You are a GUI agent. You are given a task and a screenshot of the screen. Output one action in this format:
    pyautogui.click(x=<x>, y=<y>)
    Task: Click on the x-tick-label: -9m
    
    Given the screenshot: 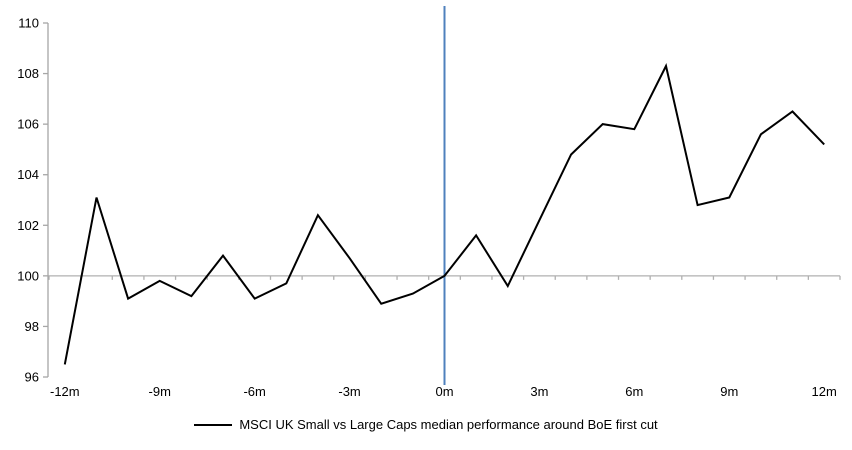 What is the action you would take?
    pyautogui.click(x=160, y=391)
    